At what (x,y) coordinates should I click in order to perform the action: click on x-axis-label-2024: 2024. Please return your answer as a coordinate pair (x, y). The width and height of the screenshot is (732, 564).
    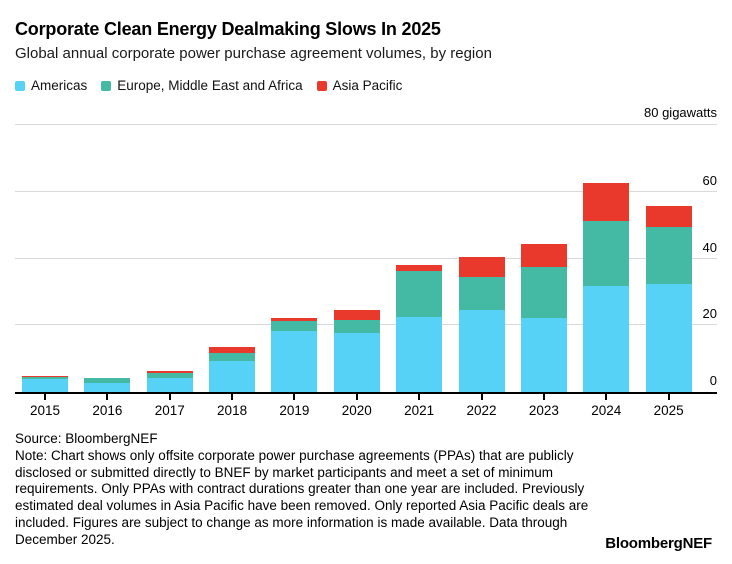
    Looking at the image, I should click on (606, 410).